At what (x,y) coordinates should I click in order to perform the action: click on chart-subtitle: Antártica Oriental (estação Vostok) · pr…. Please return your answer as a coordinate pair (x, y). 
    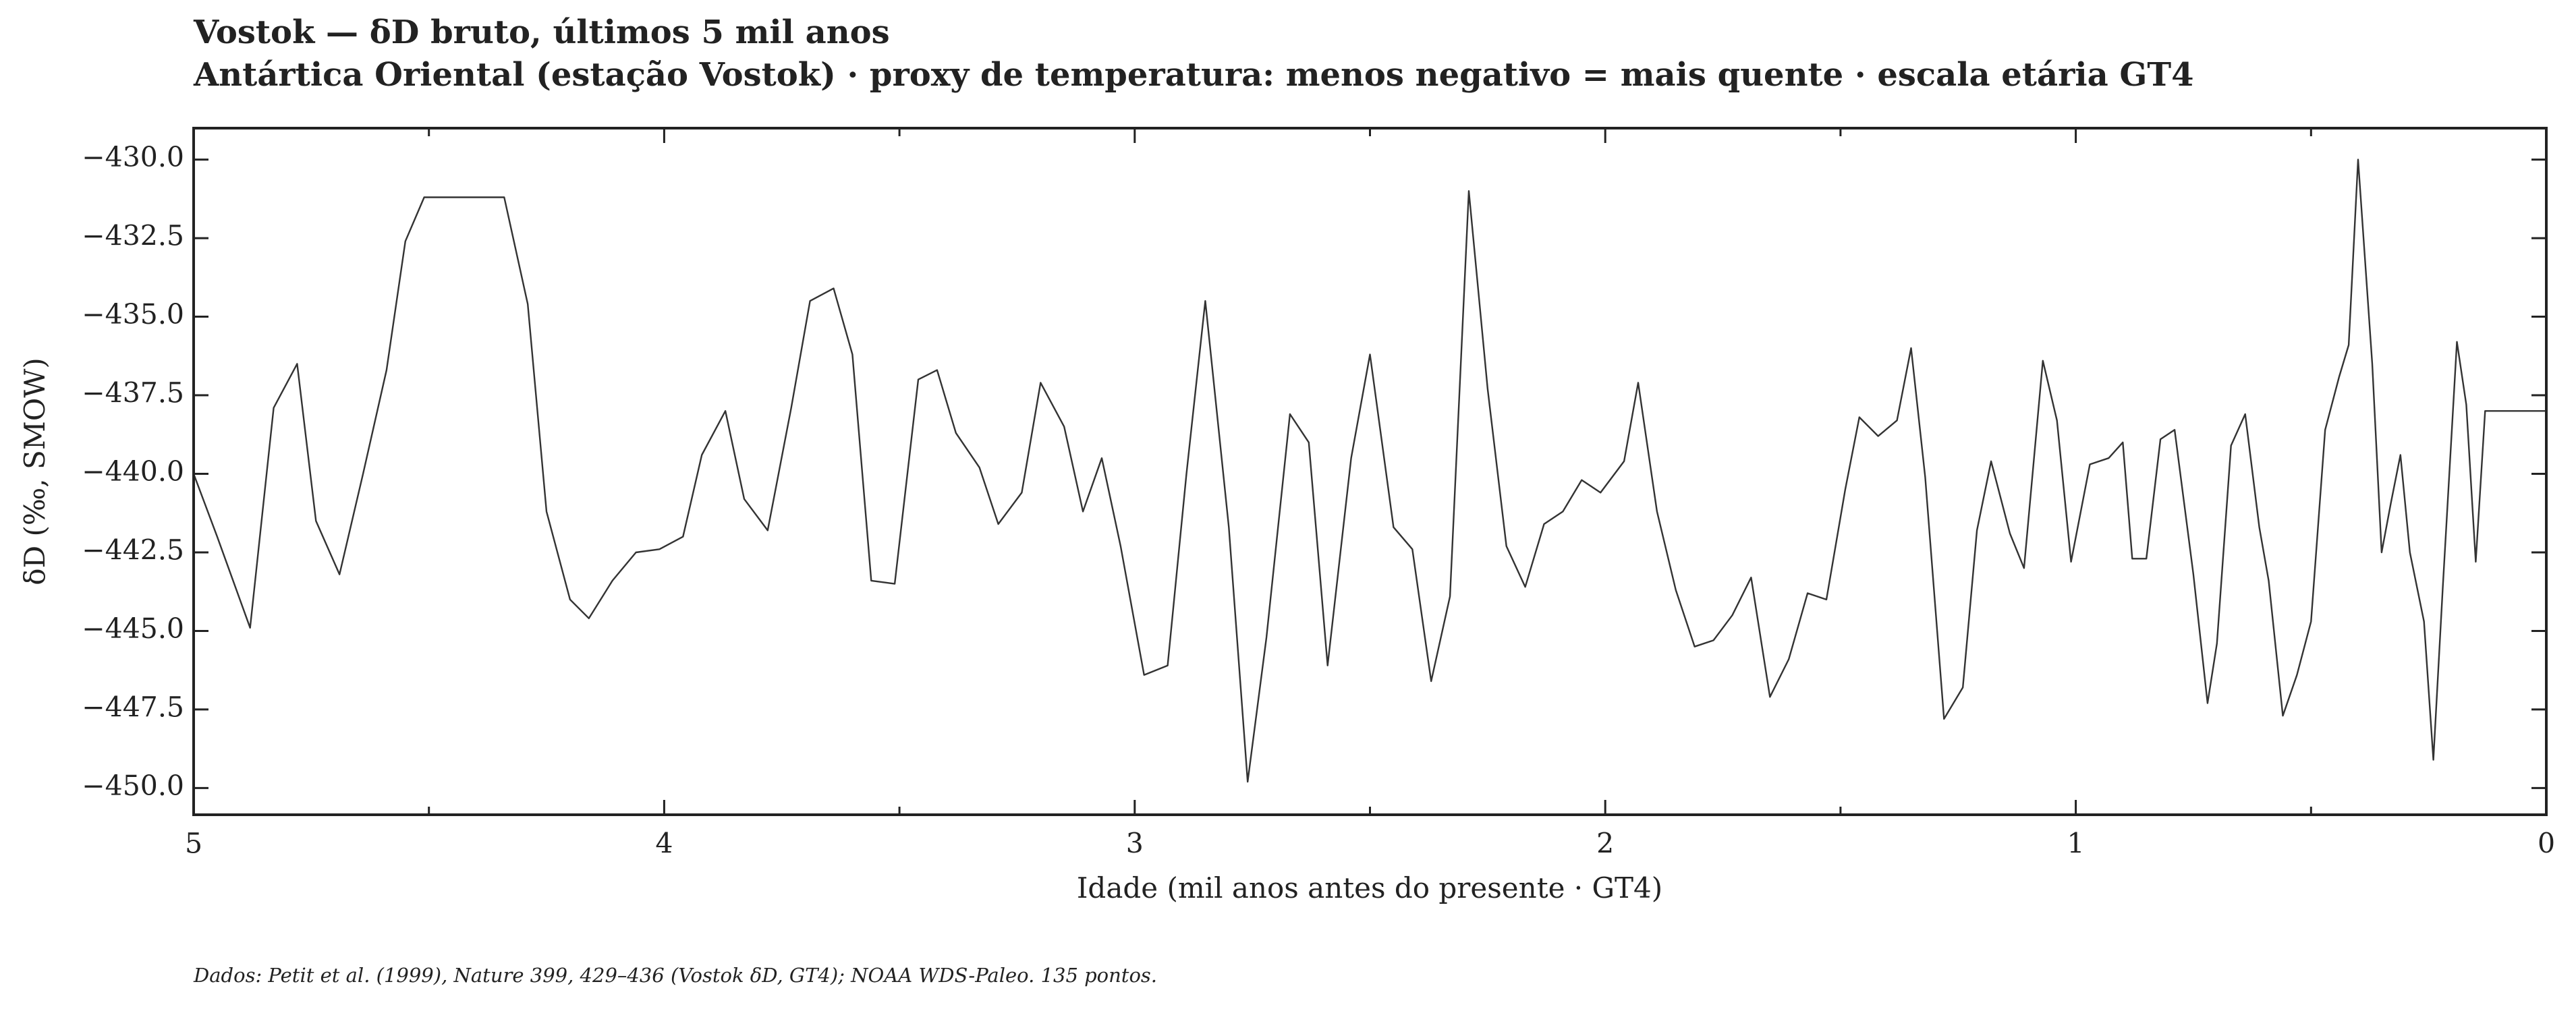
    Looking at the image, I should click on (1193, 75).